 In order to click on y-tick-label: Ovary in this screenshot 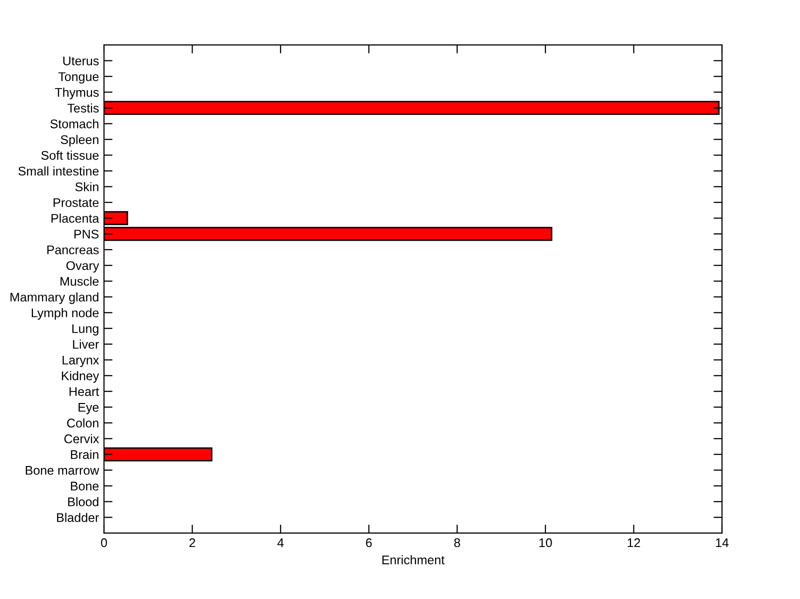, I will do `click(83, 267)`.